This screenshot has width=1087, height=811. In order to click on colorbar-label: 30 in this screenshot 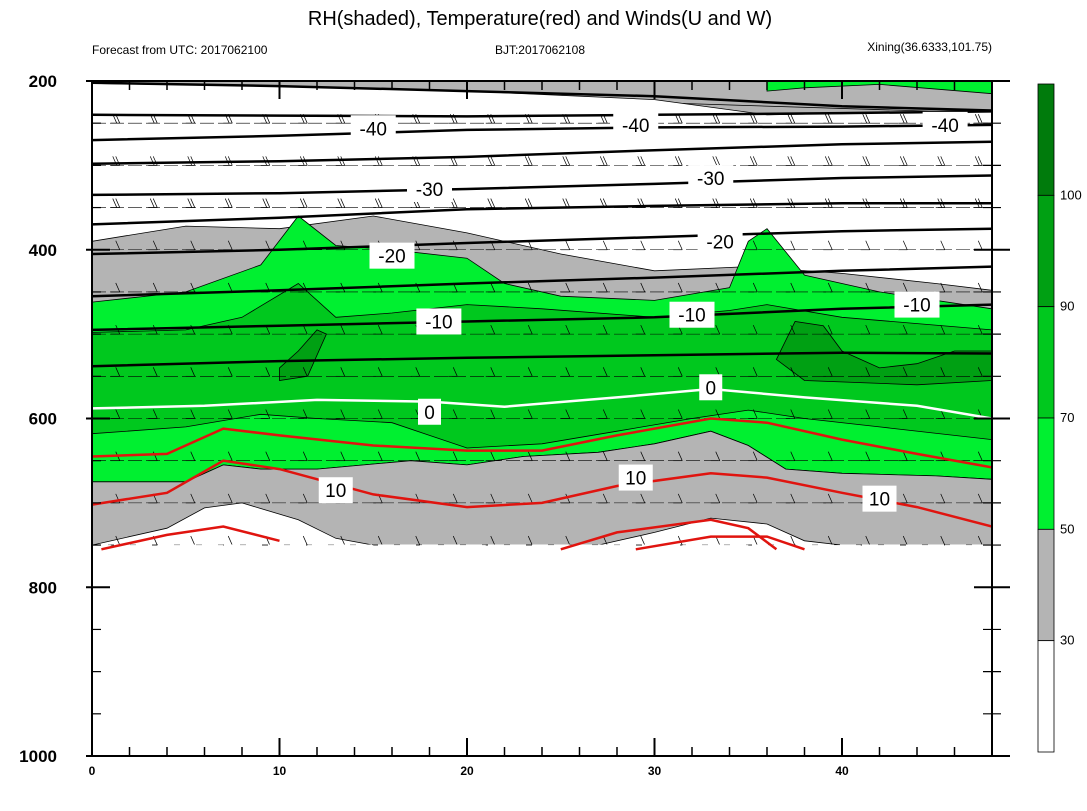, I will do `click(1067, 640)`.